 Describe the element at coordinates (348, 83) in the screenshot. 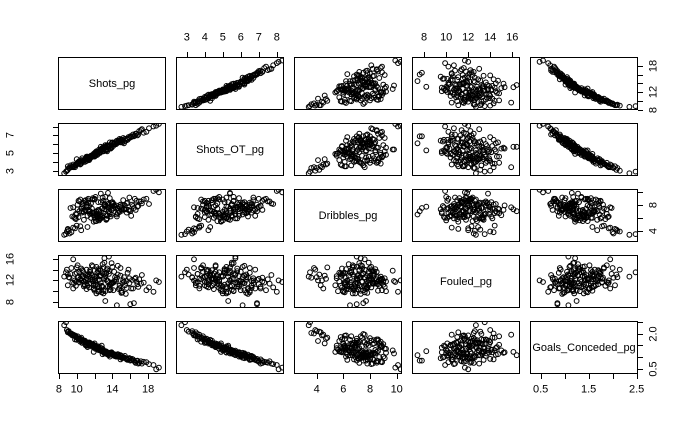

I see `scatter-panel-Shots_pg-vs-Dribbles_pg` at that location.